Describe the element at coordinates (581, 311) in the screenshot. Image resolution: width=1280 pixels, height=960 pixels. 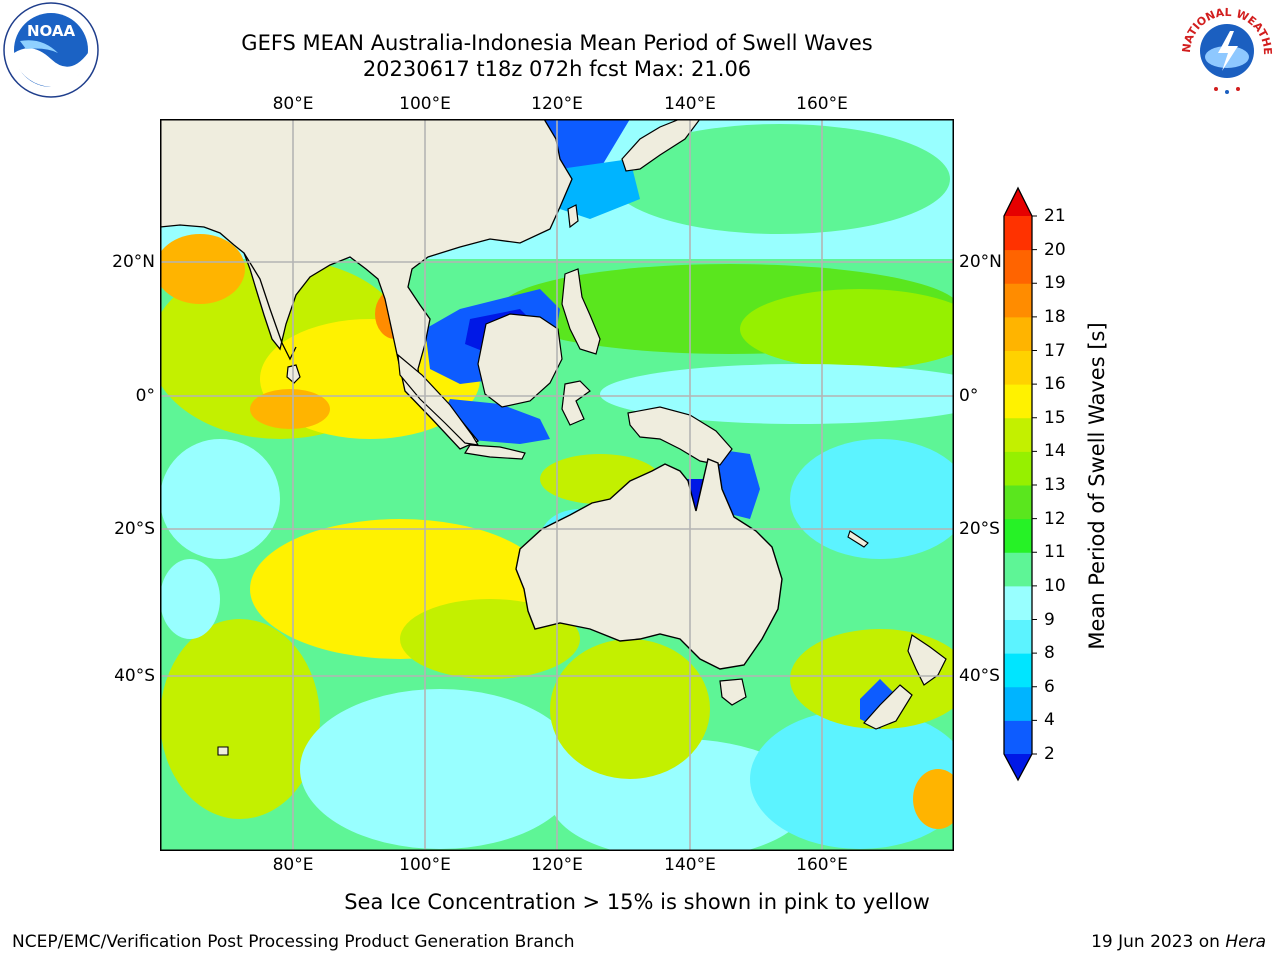
I see `philippines` at that location.